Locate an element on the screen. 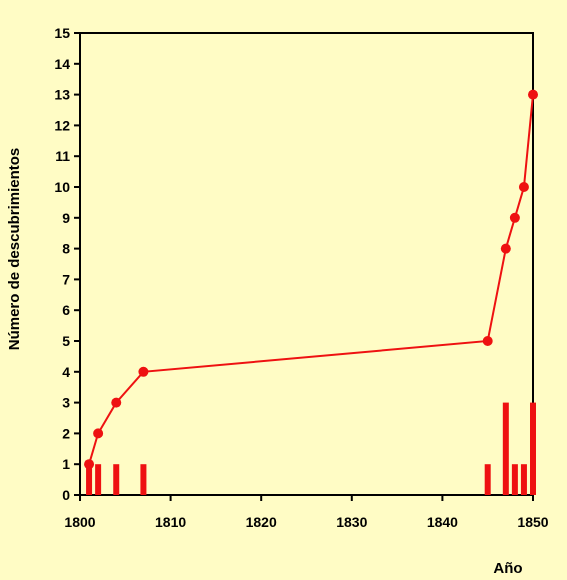 The width and height of the screenshot is (567, 580). x-axis-title: Año is located at coordinates (507, 568).